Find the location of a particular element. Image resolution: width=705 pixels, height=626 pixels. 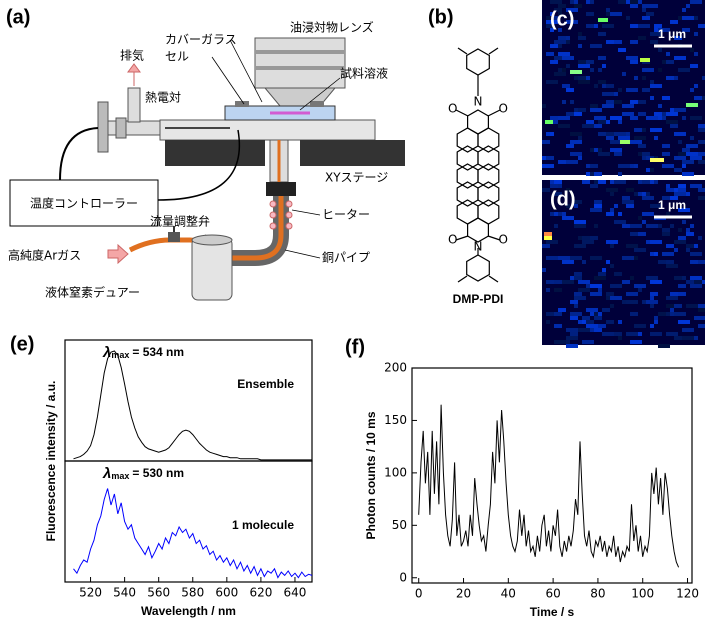

y-tick-label: 50 is located at coordinates (399, 525).